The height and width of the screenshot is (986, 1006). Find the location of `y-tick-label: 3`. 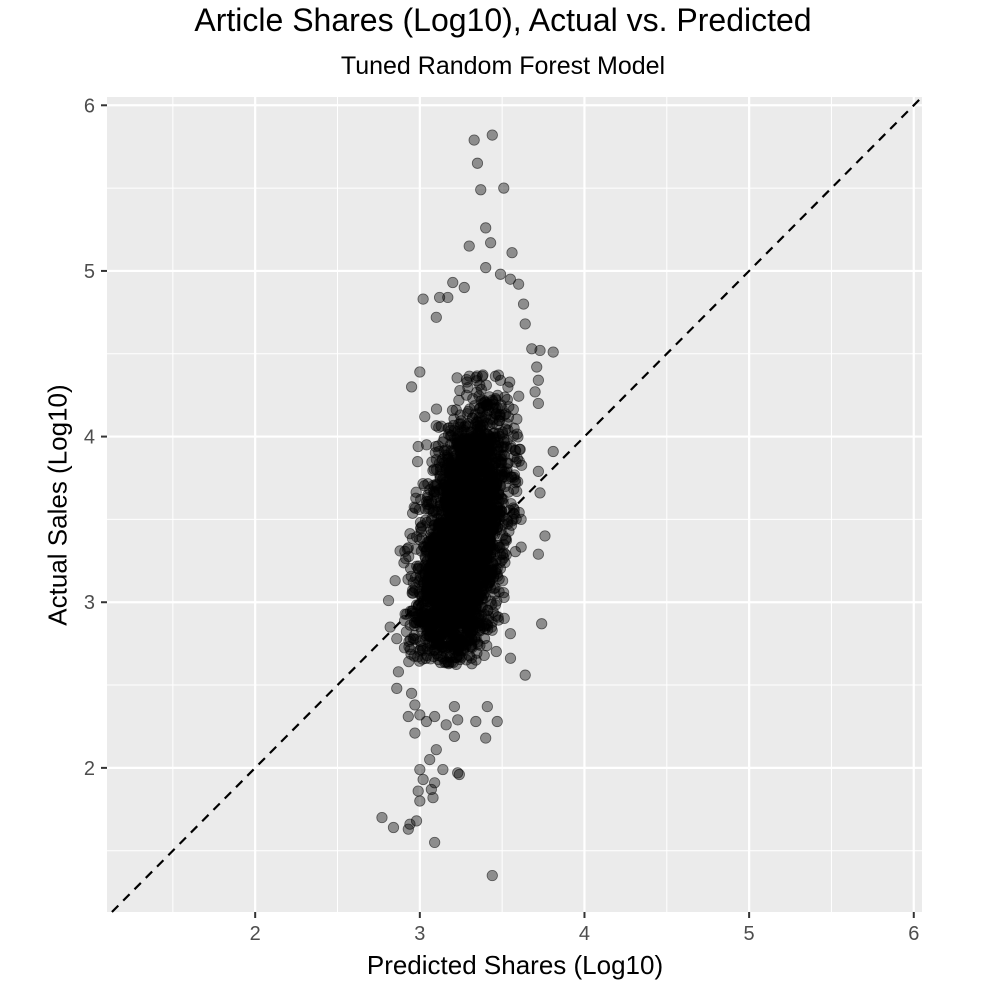

y-tick-label: 3 is located at coordinates (89, 603).